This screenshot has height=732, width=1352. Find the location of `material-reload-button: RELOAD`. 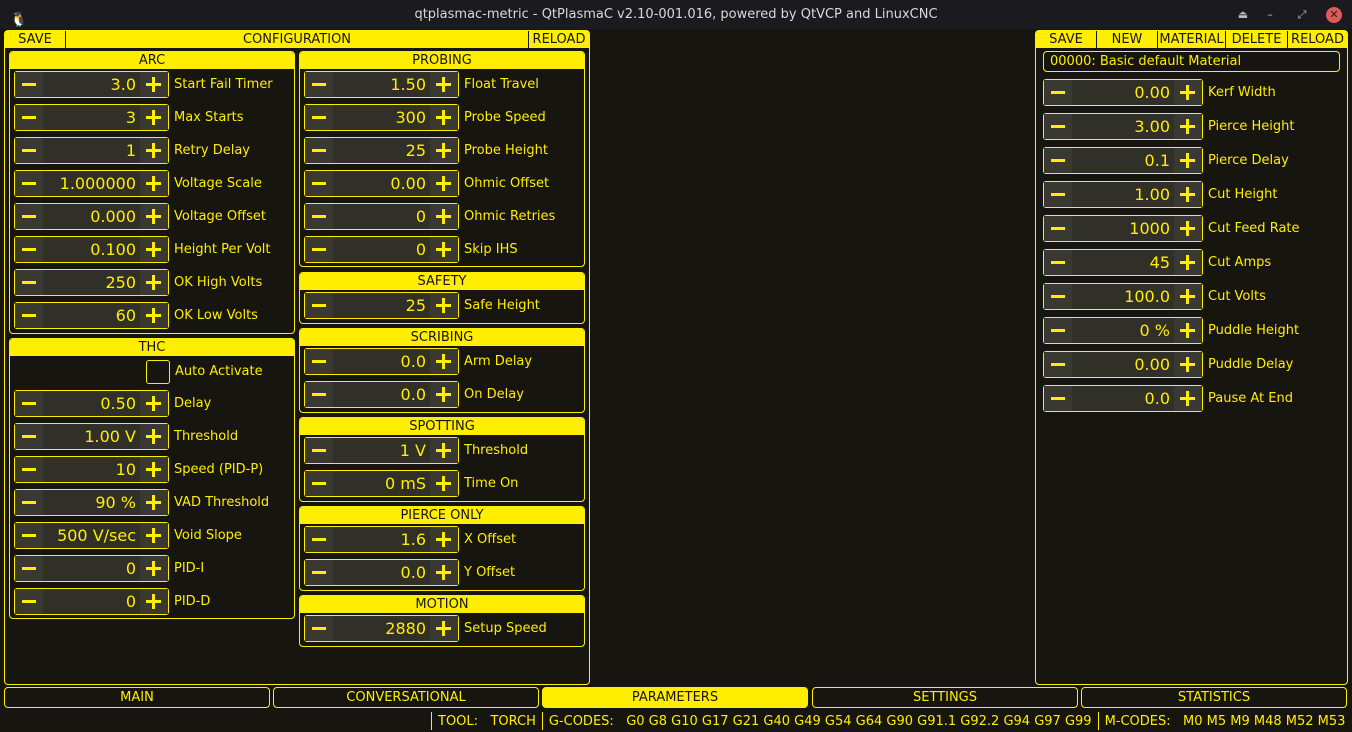

material-reload-button: RELOAD is located at coordinates (1317, 39).